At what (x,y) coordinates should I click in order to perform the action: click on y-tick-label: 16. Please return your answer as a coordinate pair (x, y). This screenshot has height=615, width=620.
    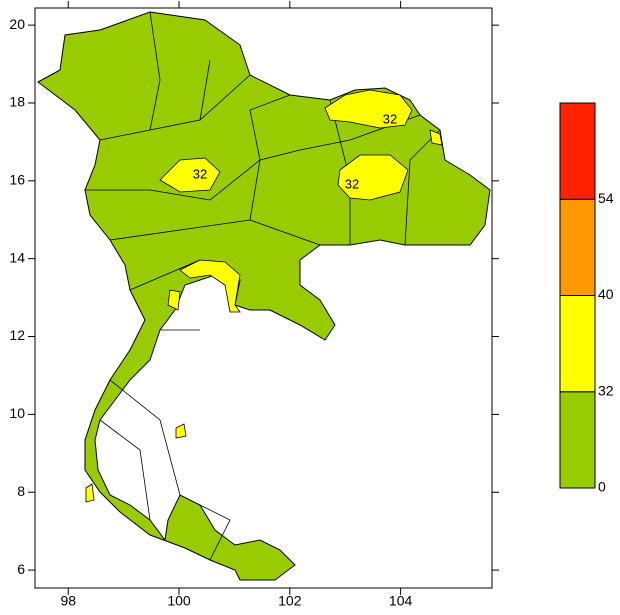
    Looking at the image, I should click on (17, 180).